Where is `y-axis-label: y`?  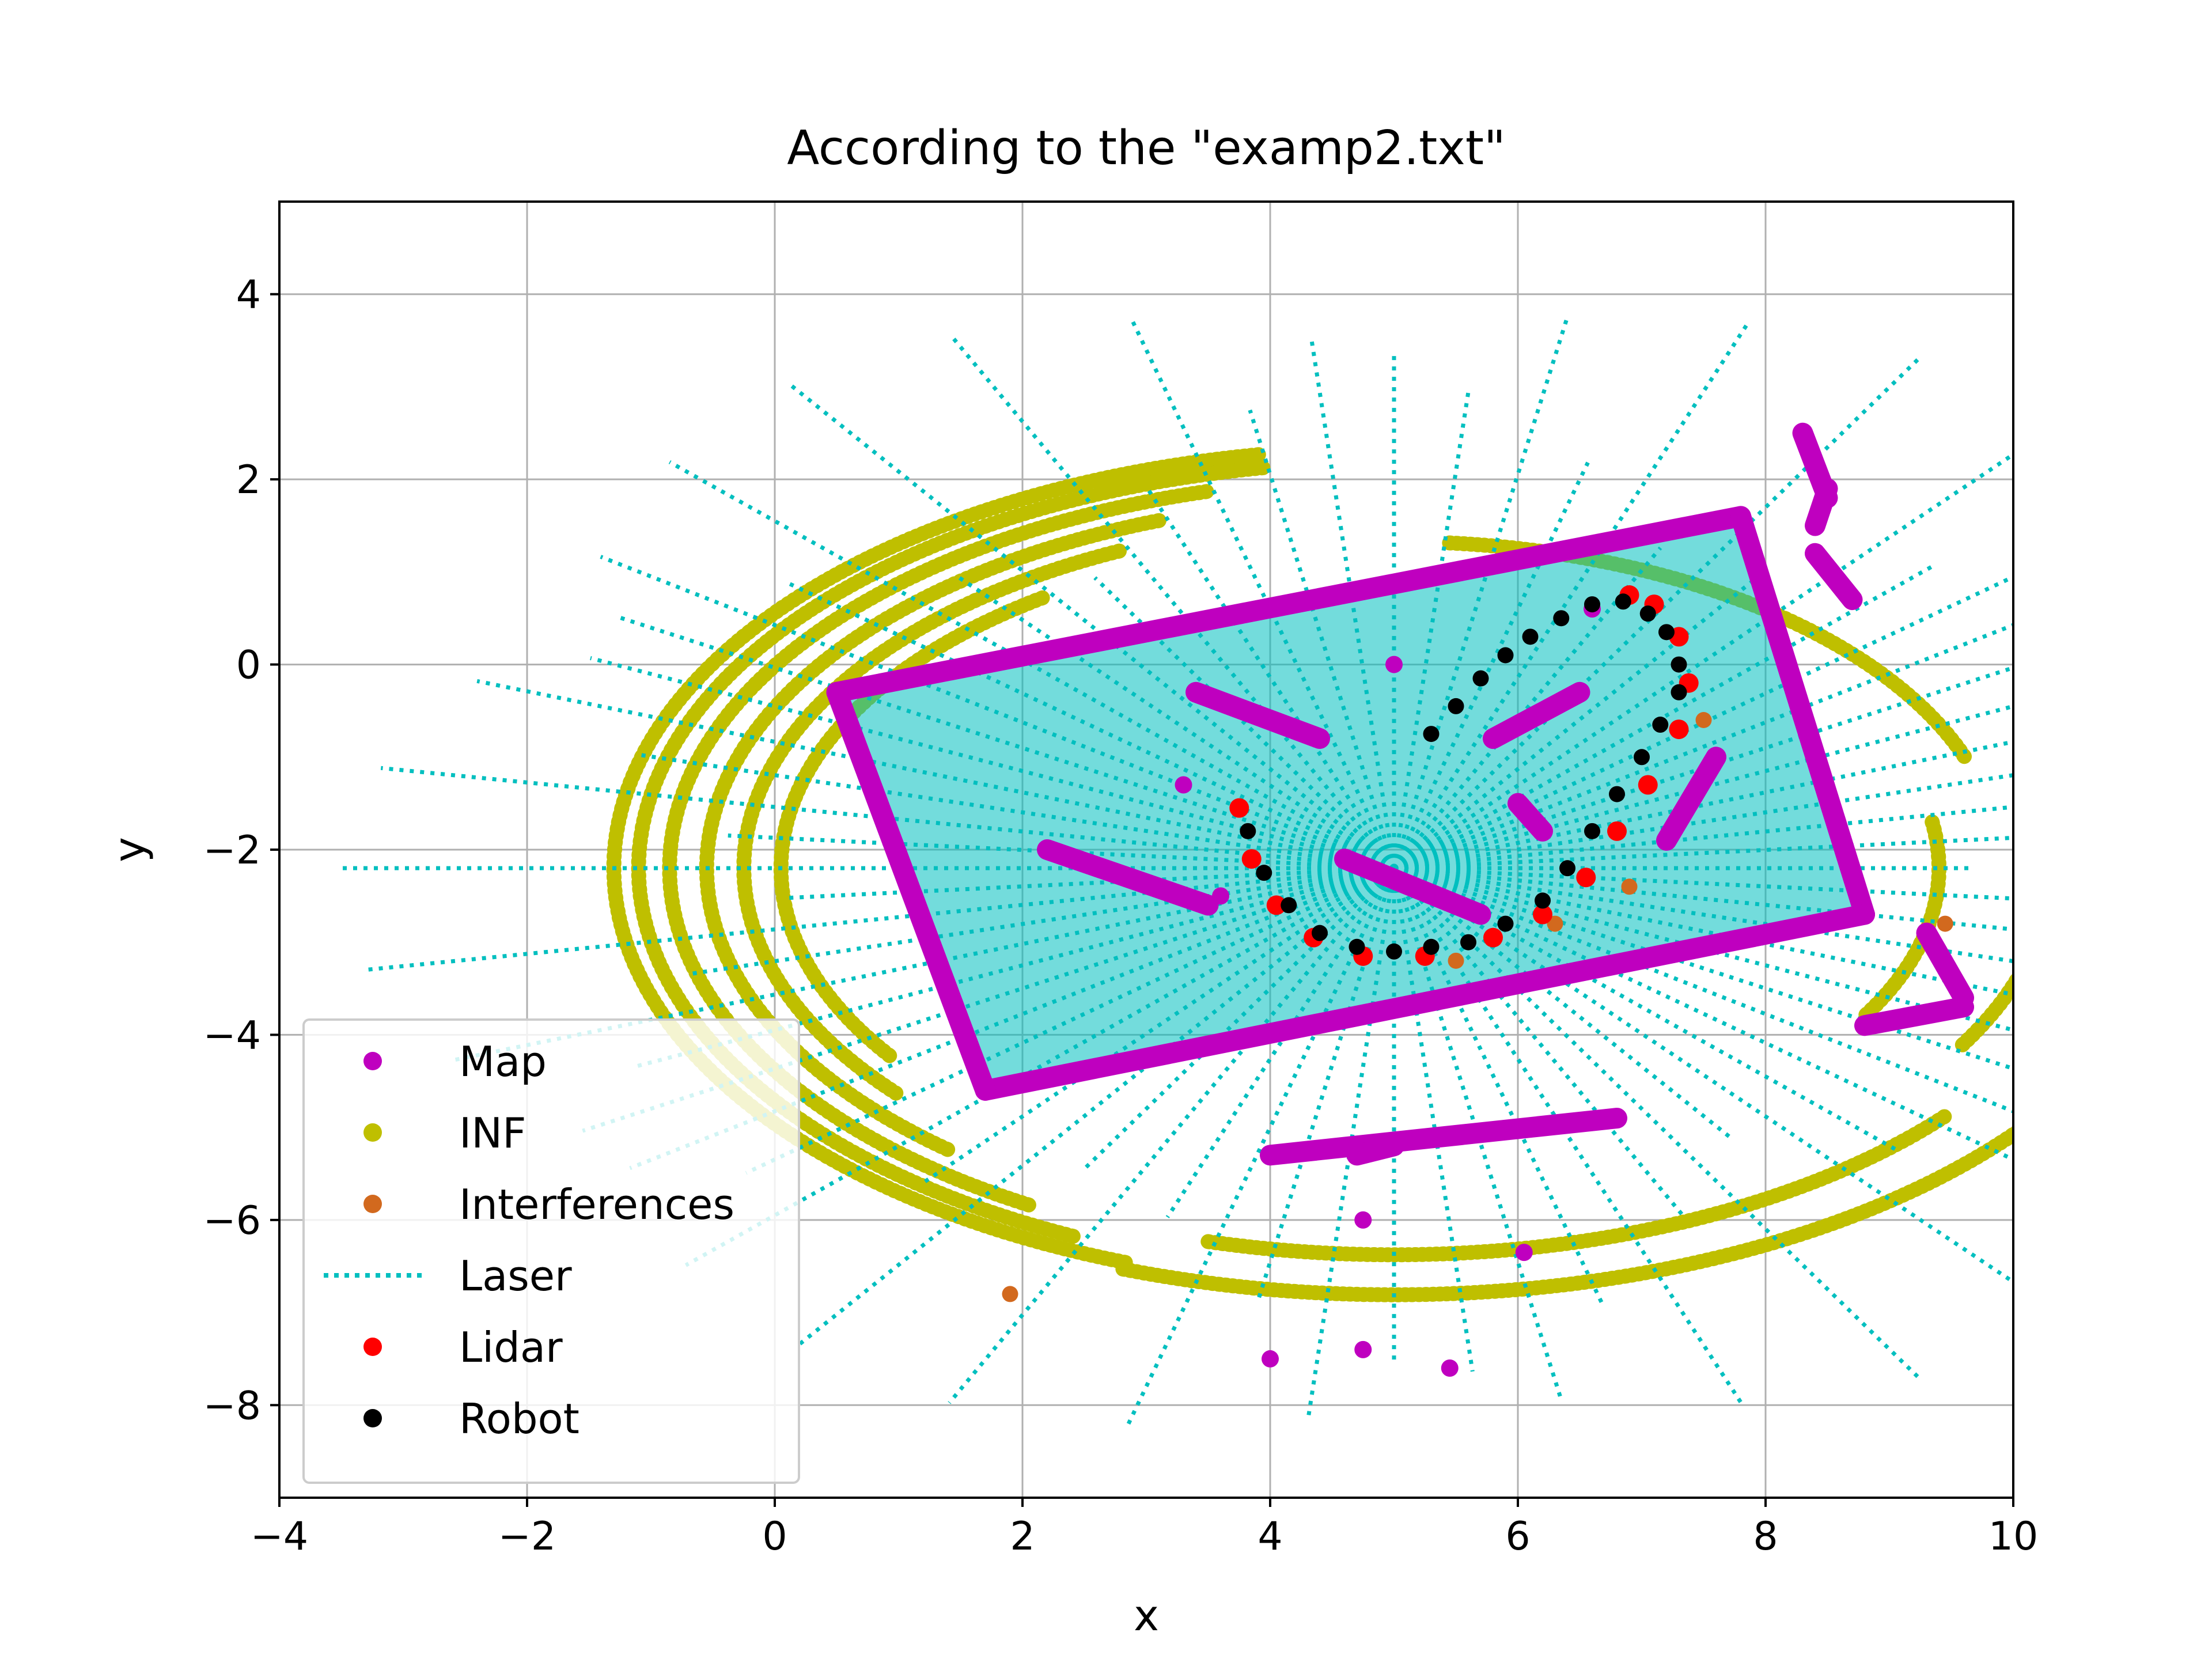
y-axis-label: y is located at coordinates (129, 849).